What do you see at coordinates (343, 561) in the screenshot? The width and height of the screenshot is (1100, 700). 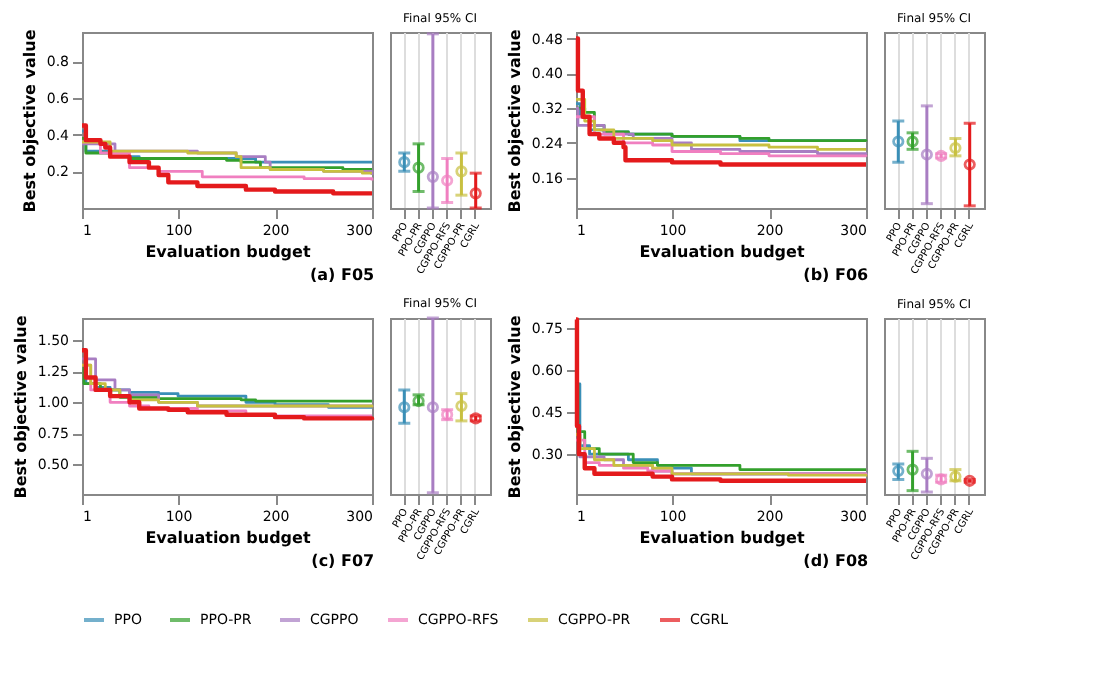 I see `text: (c) F07` at bounding box center [343, 561].